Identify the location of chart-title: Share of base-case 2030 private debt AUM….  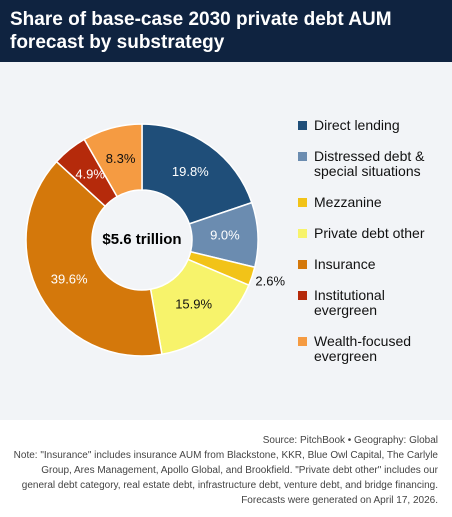
(226, 31).